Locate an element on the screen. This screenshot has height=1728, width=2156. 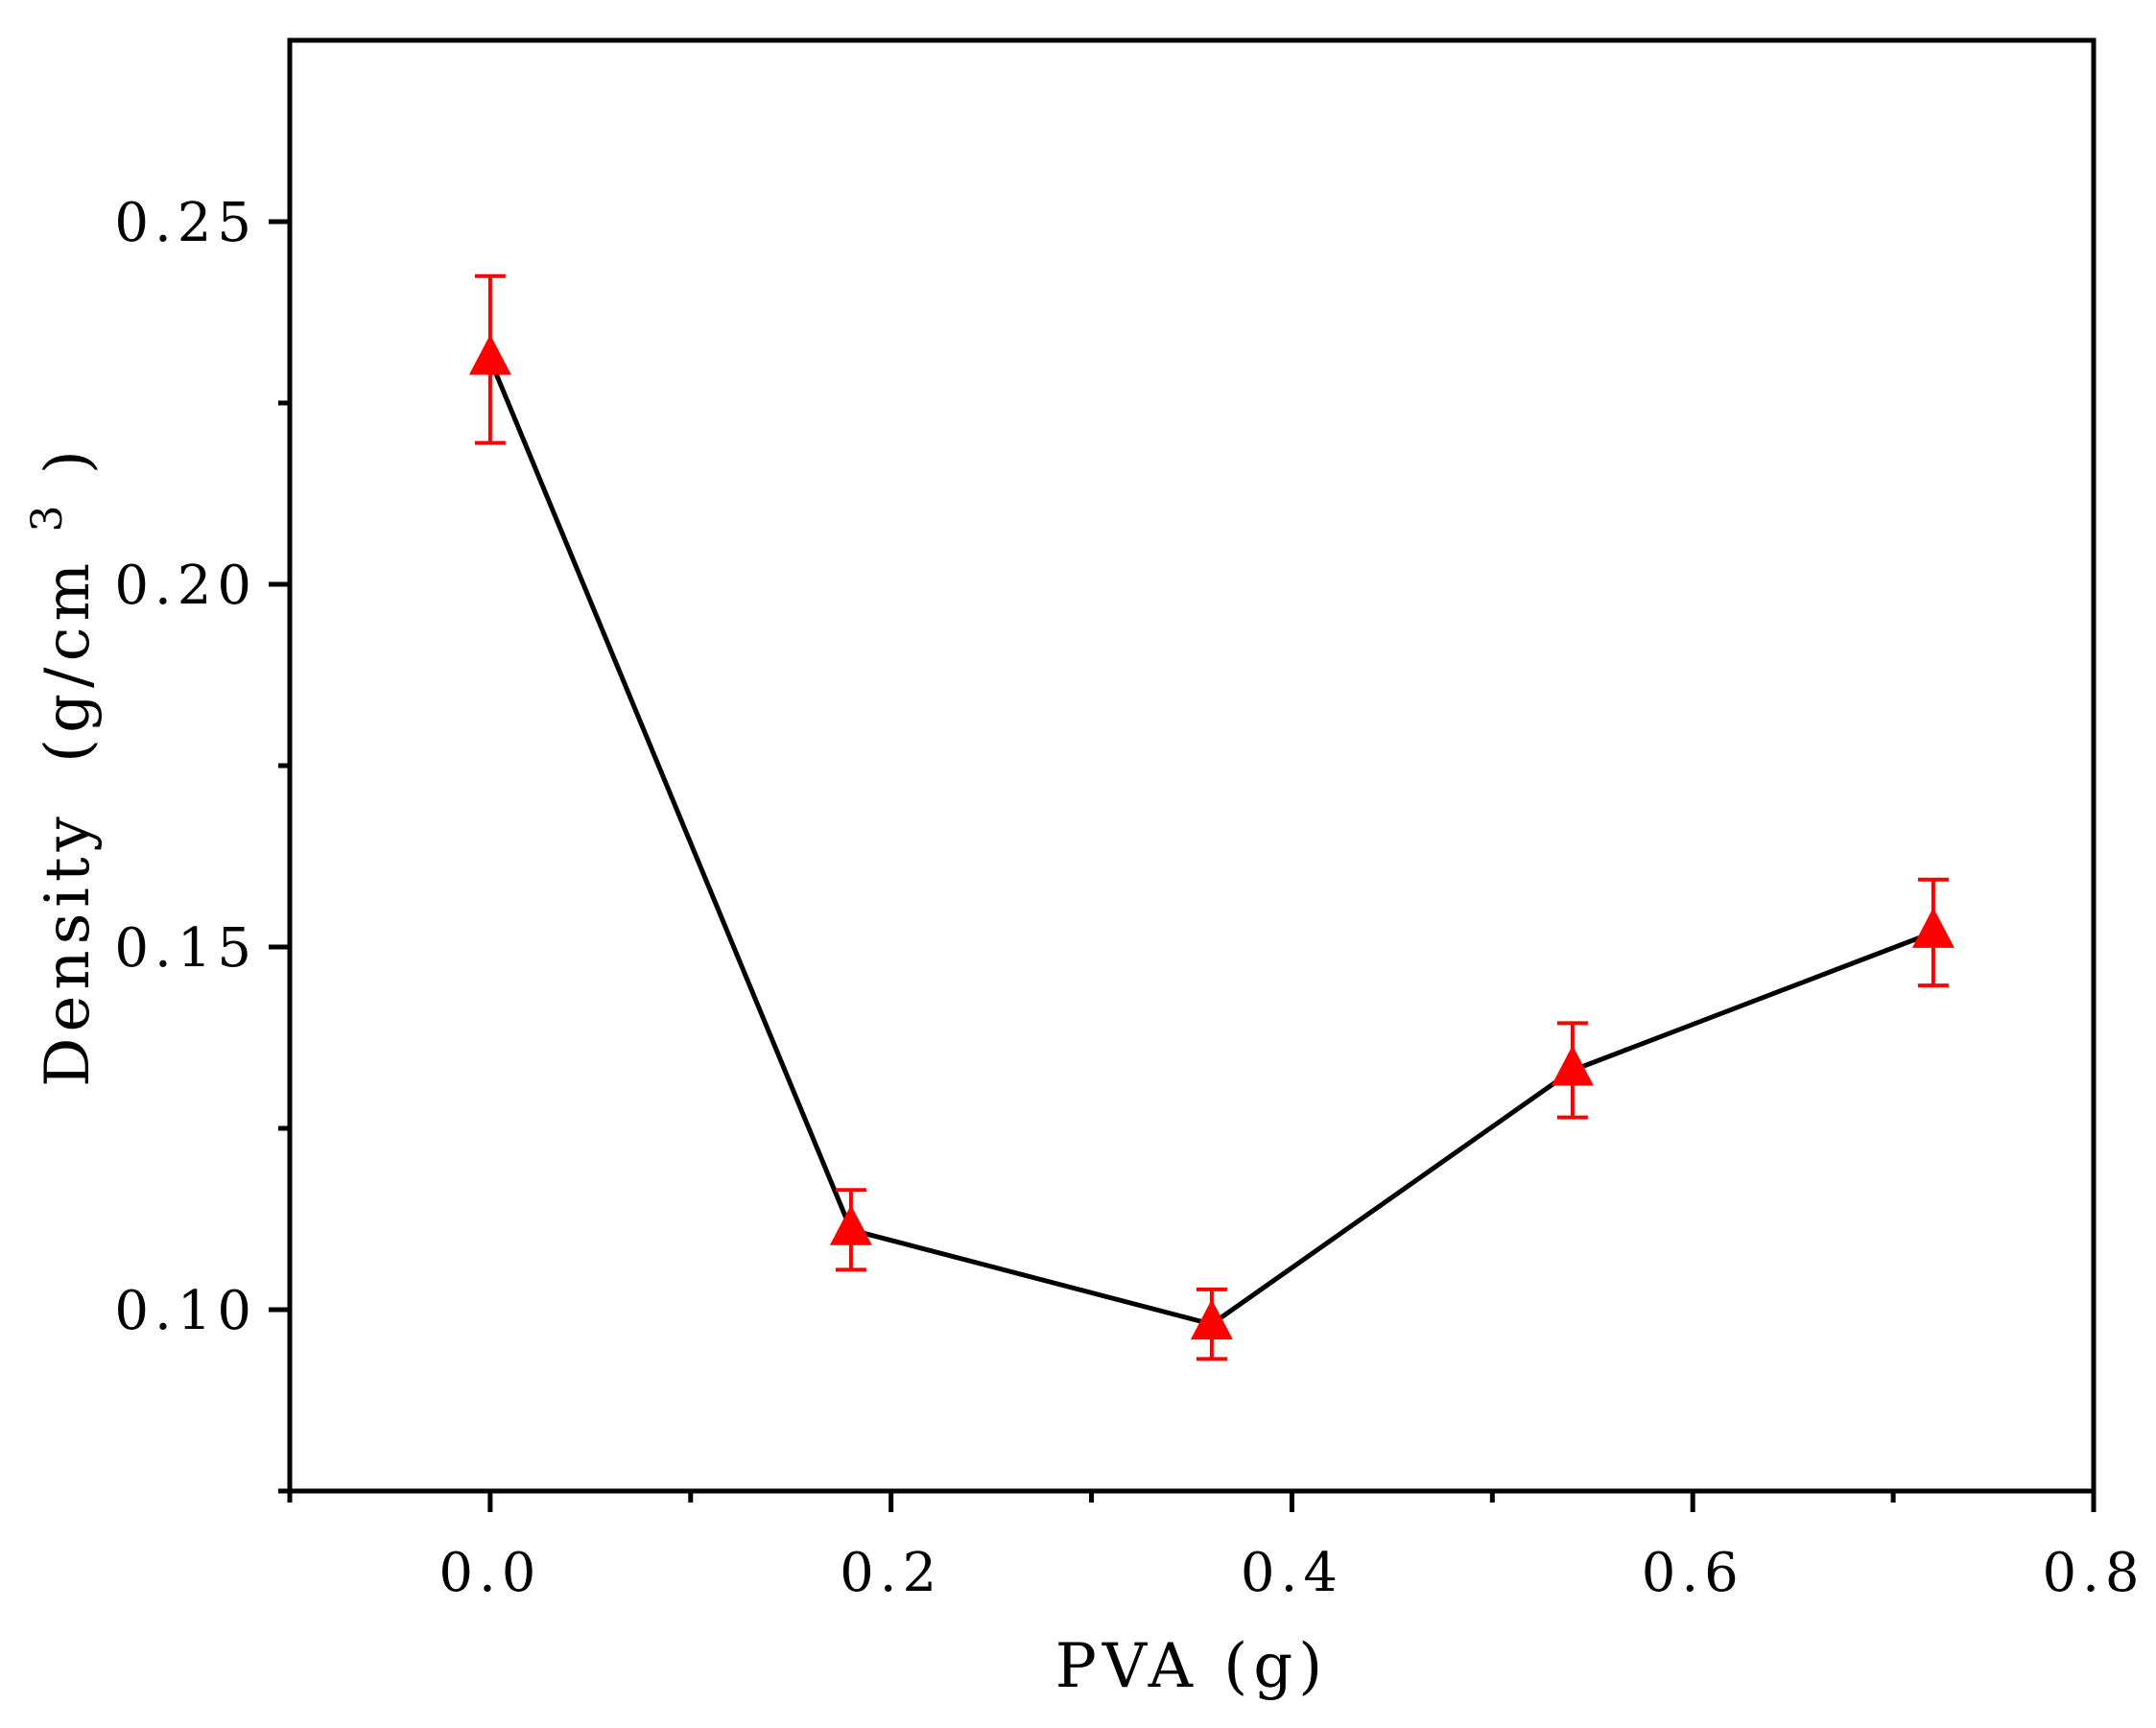
y-axis-label: Density (g/cm 3 ) is located at coordinates (55, 766).